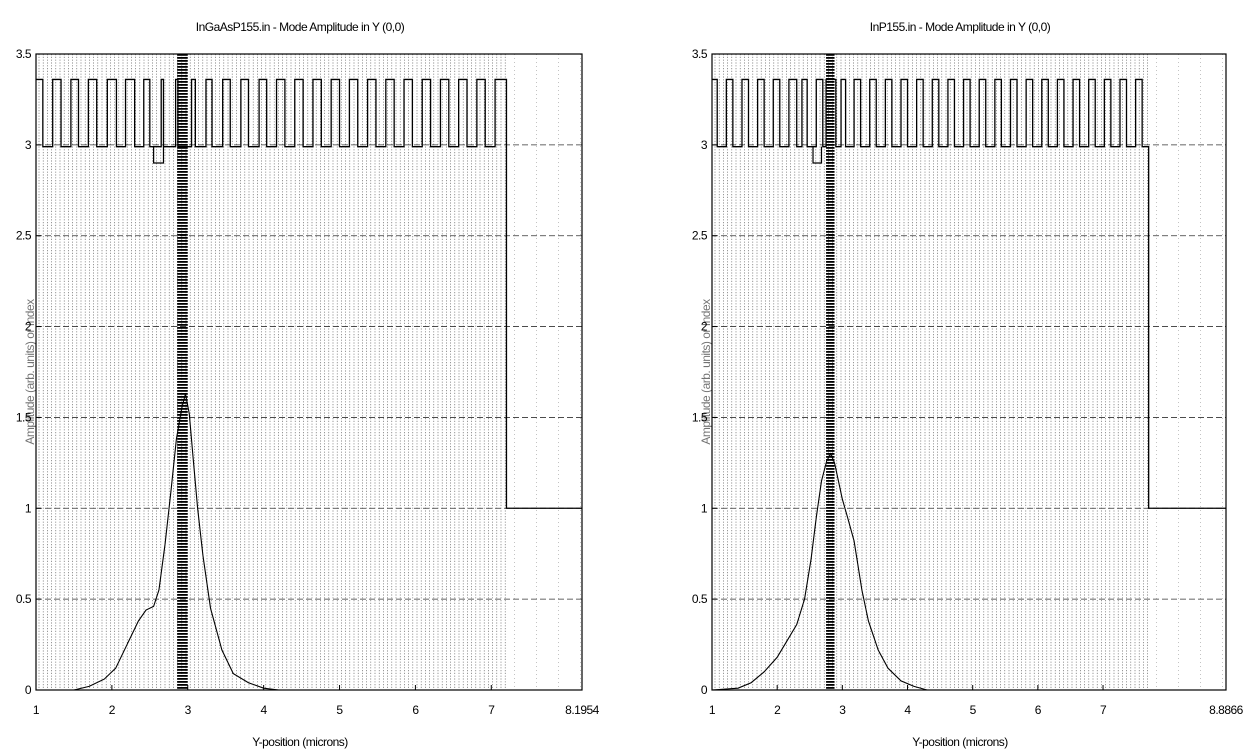 This screenshot has height=752, width=1256. What do you see at coordinates (24, 417) in the screenshot?
I see `y-tick-label: 1.5` at bounding box center [24, 417].